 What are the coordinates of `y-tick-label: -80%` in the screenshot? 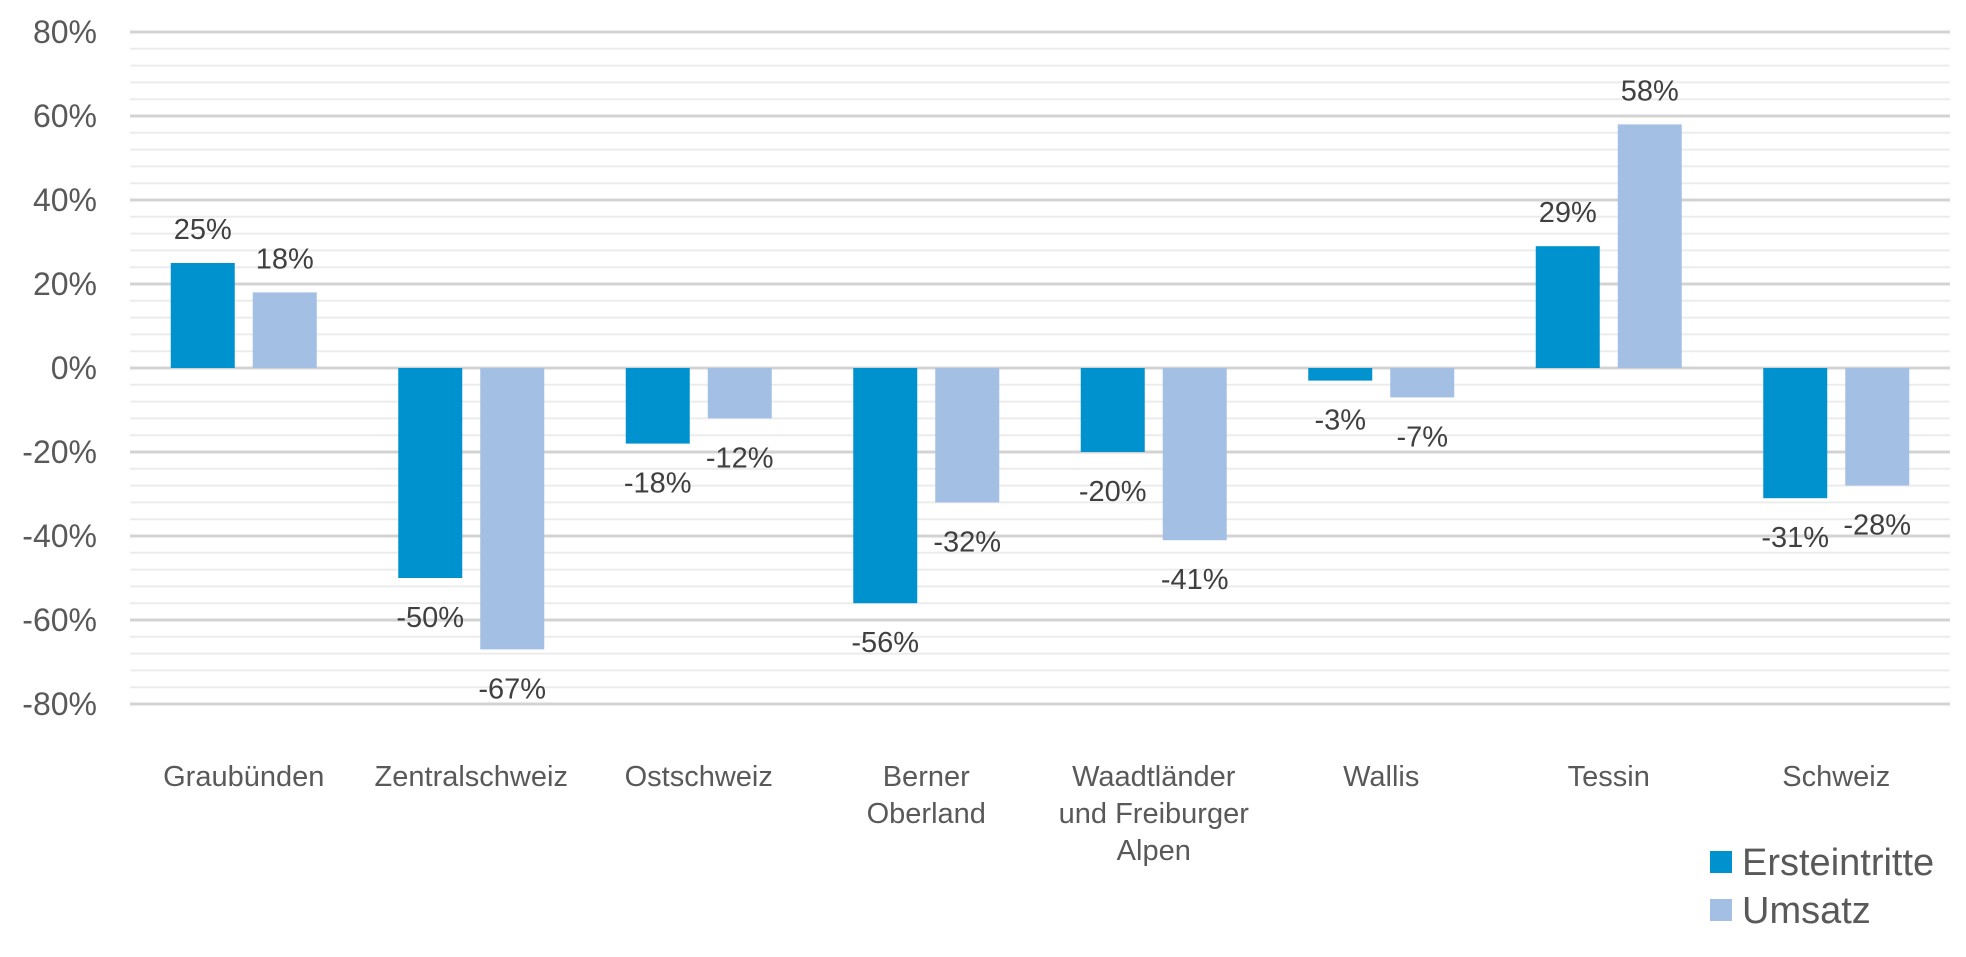 It's located at (59, 704).